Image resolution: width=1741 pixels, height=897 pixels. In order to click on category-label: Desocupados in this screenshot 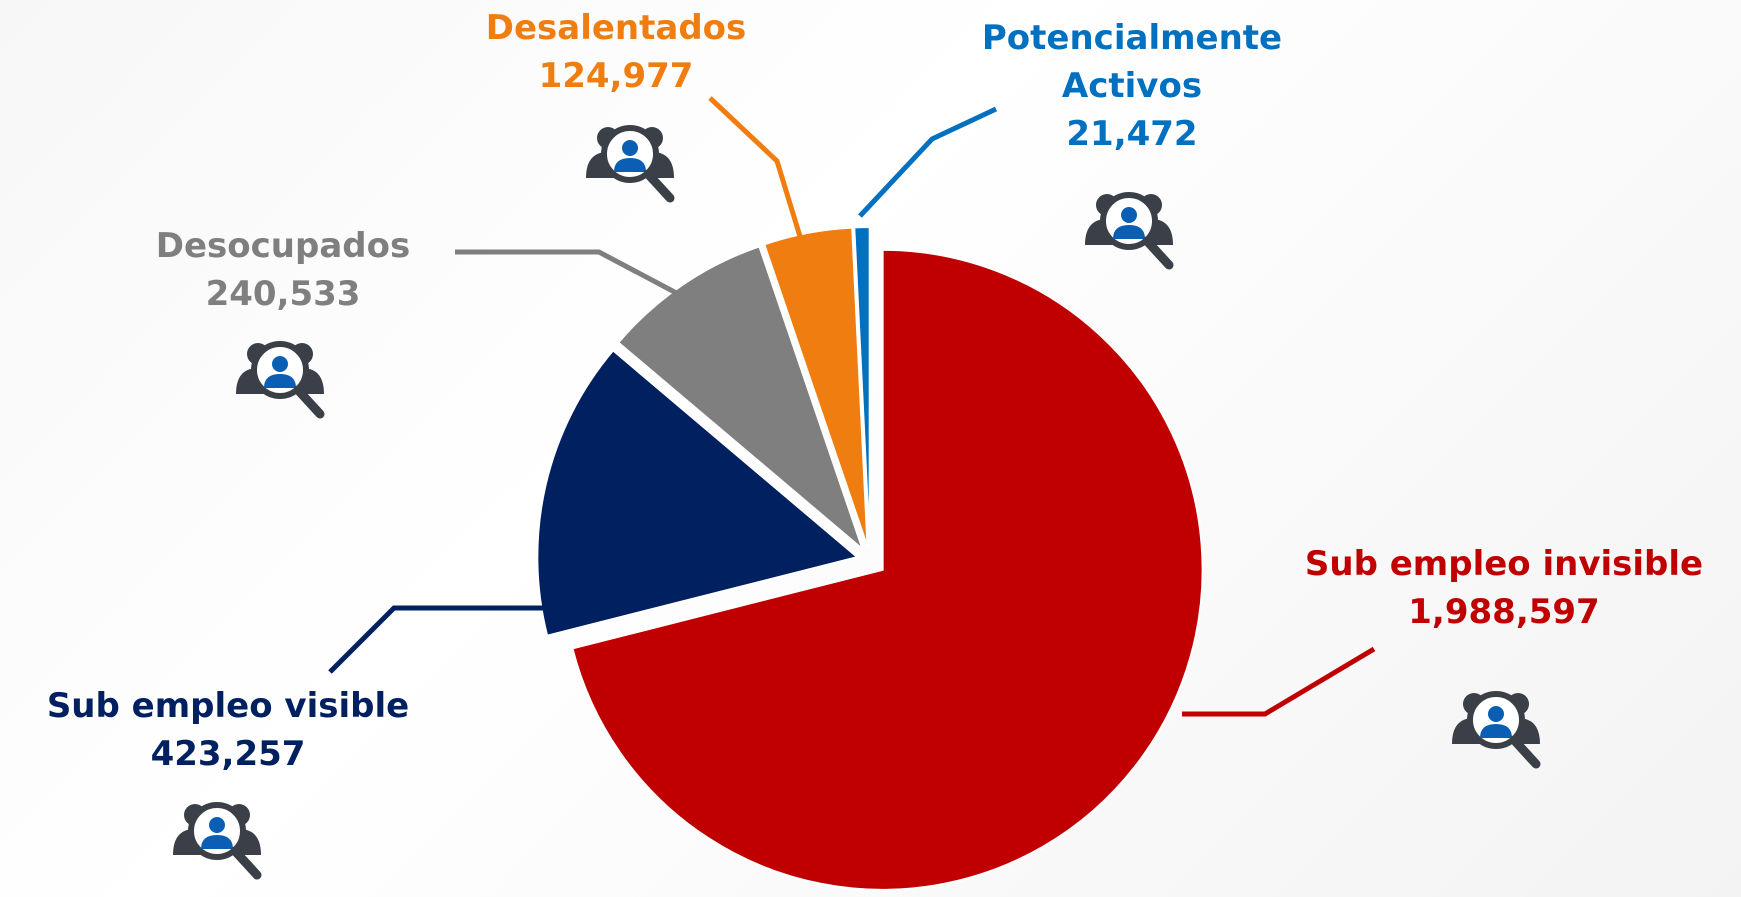, I will do `click(283, 246)`.